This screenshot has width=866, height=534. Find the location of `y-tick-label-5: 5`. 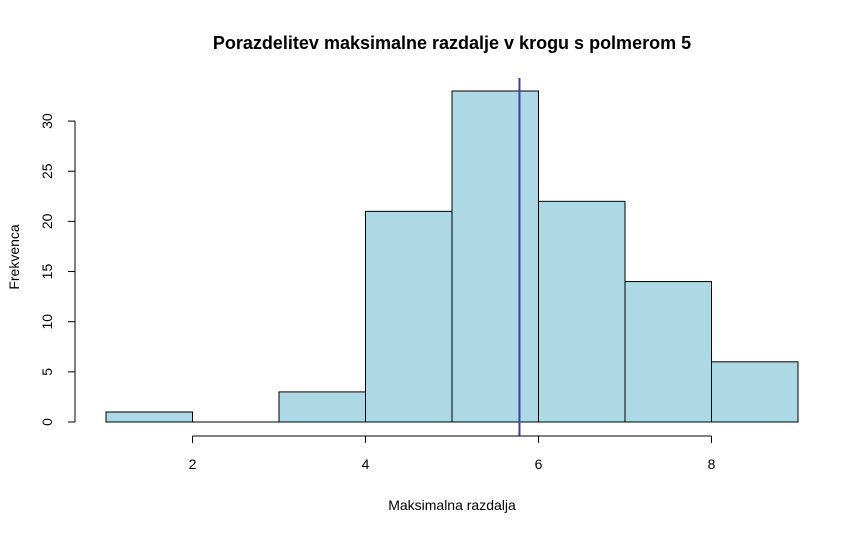

y-tick-label-5: 5 is located at coordinates (47, 372).